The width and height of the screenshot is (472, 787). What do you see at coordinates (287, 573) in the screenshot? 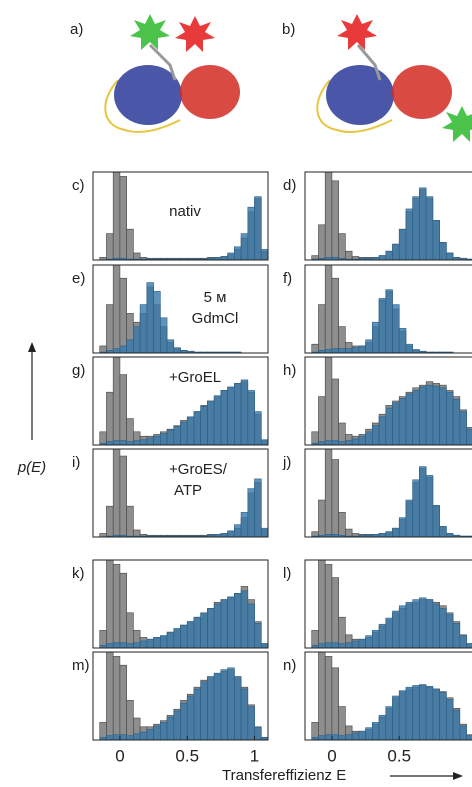
I see `panel-label: l)` at bounding box center [287, 573].